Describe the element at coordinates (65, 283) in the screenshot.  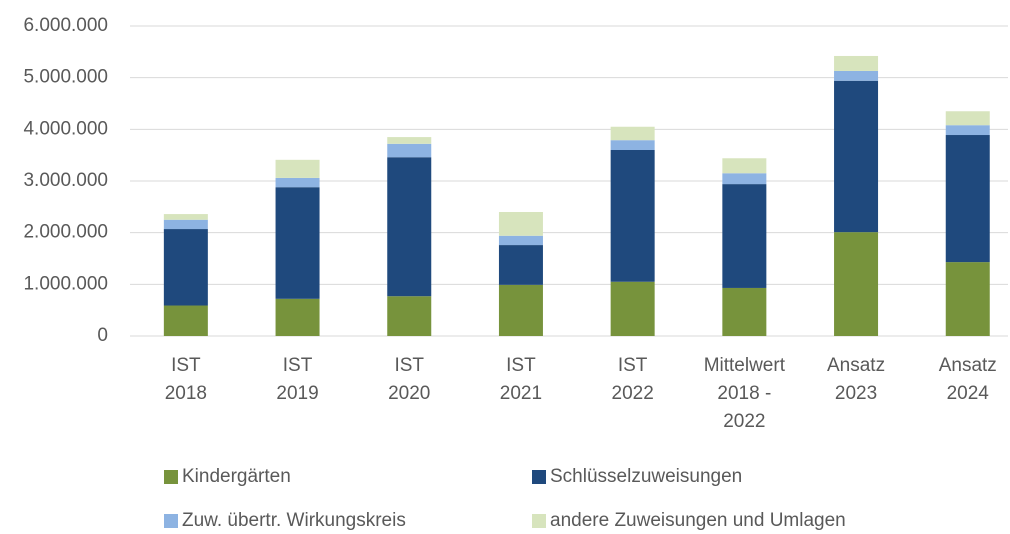
I see `y-tick-label: 1.000.000` at that location.